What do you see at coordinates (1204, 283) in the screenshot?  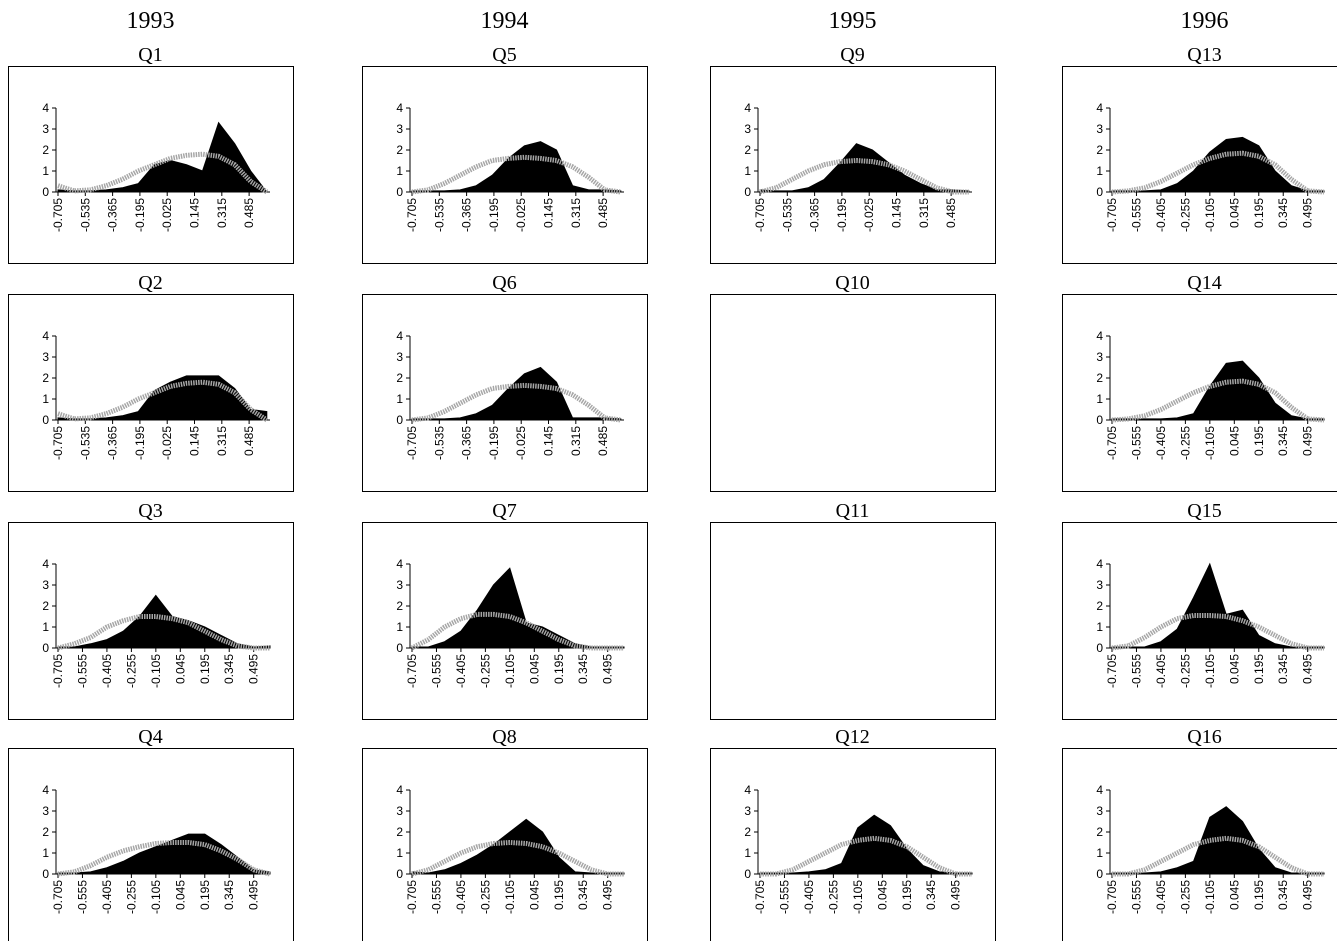 I see `chart-title: Q14` at bounding box center [1204, 283].